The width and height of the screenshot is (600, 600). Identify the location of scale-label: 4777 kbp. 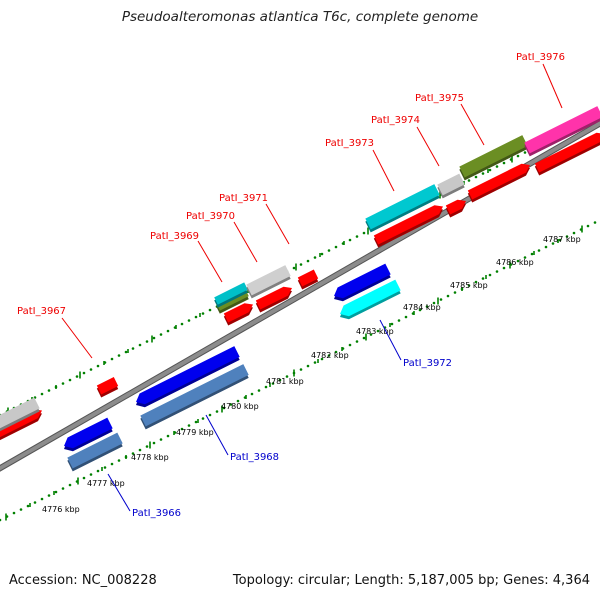
(106, 483).